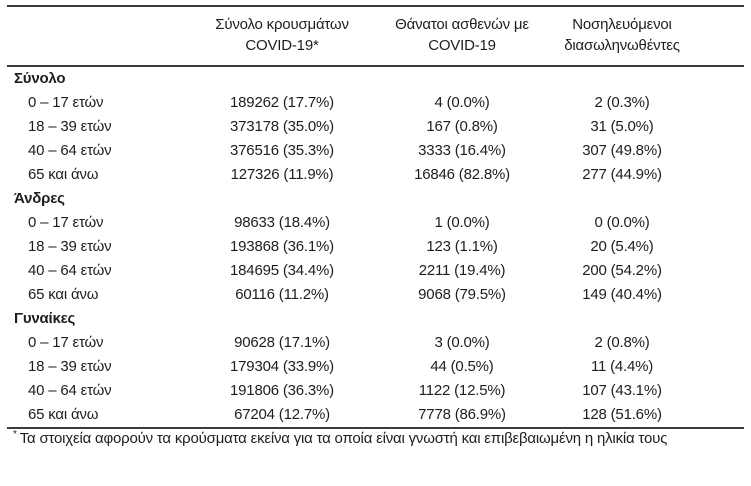  I want to click on intubated-cell: 307 (49.8%), so click(622, 150).